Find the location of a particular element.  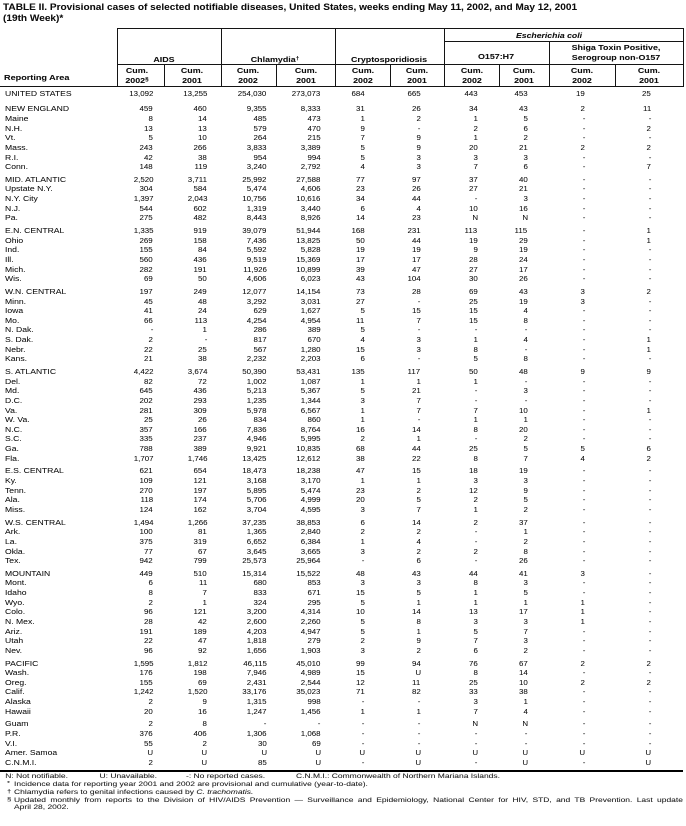

table-row: Maine 8 14 485 473 1 2 1 5 - - is located at coordinates (343, 120).